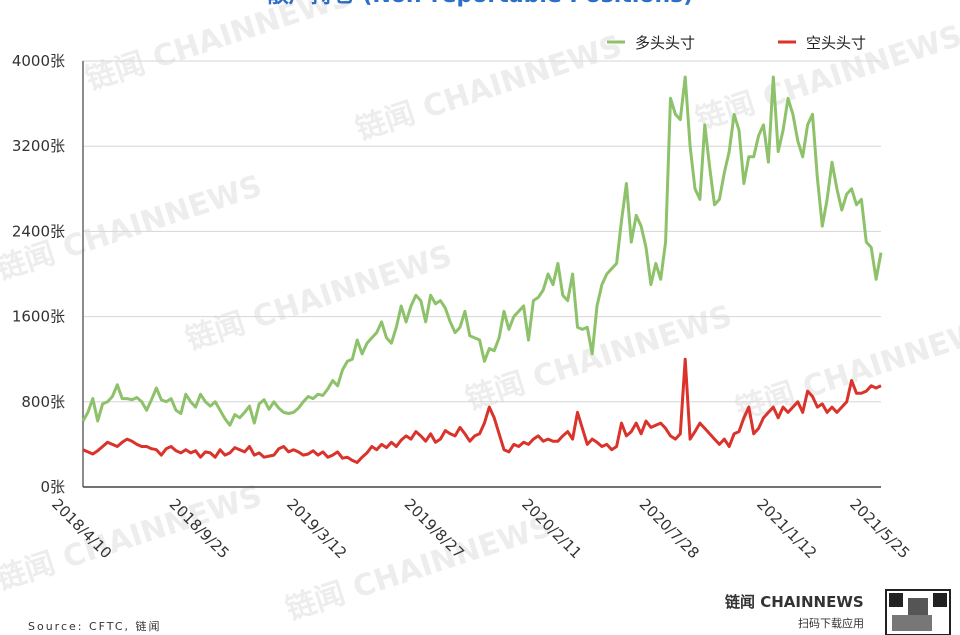 The width and height of the screenshot is (960, 635). What do you see at coordinates (95, 626) in the screenshot?
I see `source: Source: CFTC, 链闻` at bounding box center [95, 626].